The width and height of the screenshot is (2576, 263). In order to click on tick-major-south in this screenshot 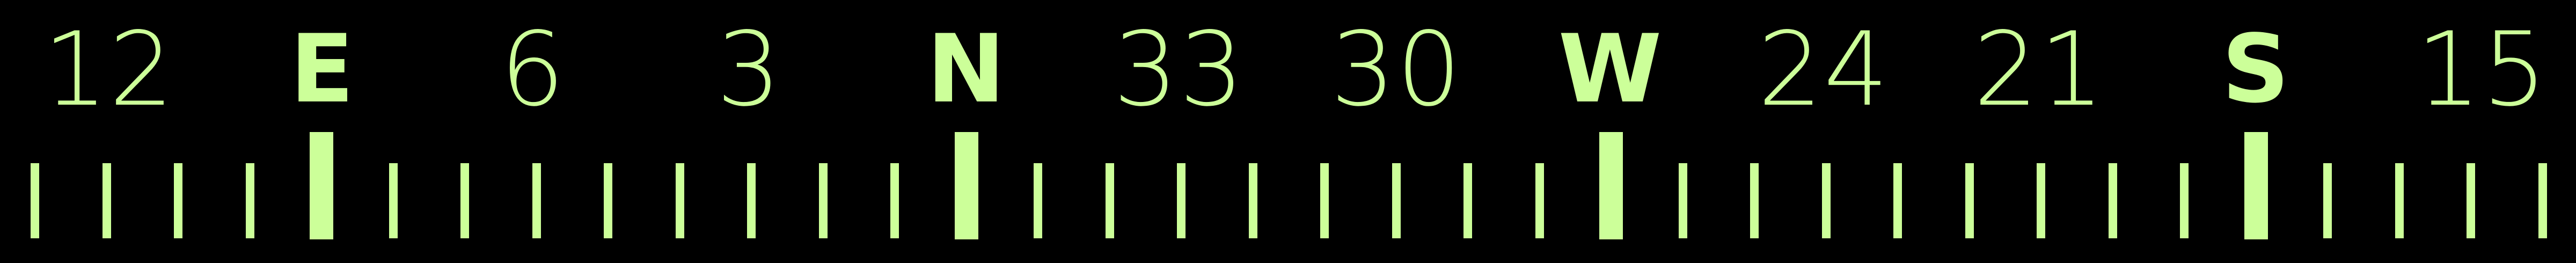, I will do `click(2256, 185)`.